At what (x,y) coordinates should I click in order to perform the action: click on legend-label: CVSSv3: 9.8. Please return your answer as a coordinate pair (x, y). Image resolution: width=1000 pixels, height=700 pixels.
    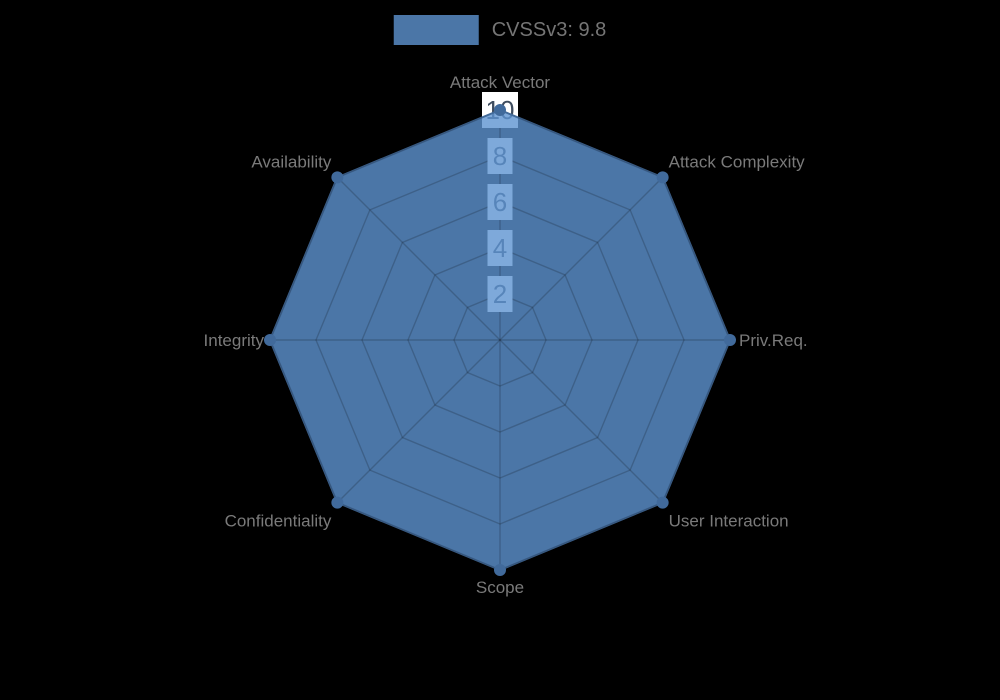
    Looking at the image, I should click on (549, 30).